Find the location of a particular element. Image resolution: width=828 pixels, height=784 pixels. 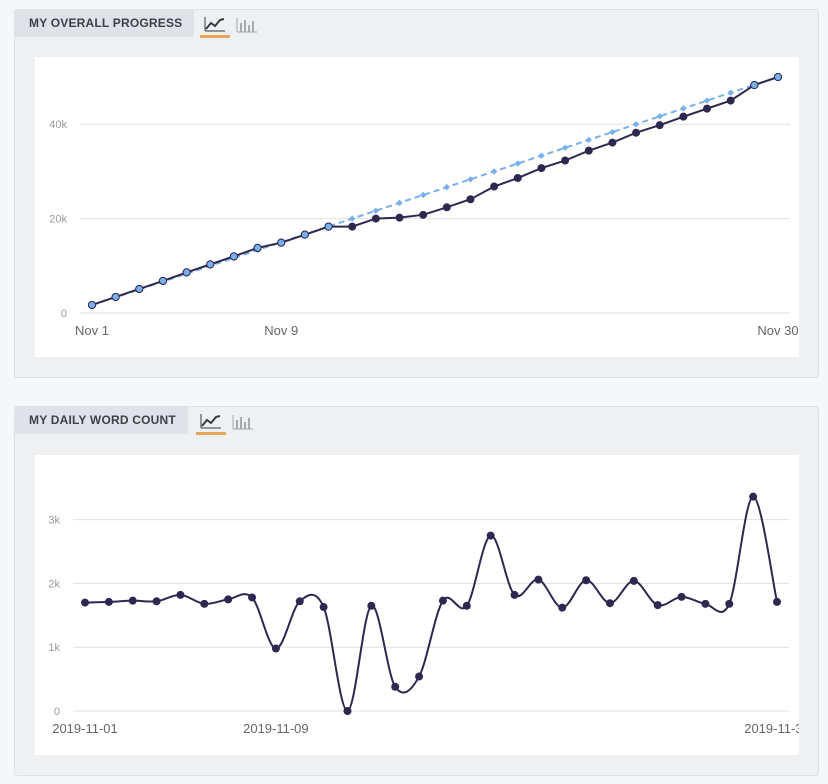

x-tick-label: 2019-11-09 is located at coordinates (276, 728).